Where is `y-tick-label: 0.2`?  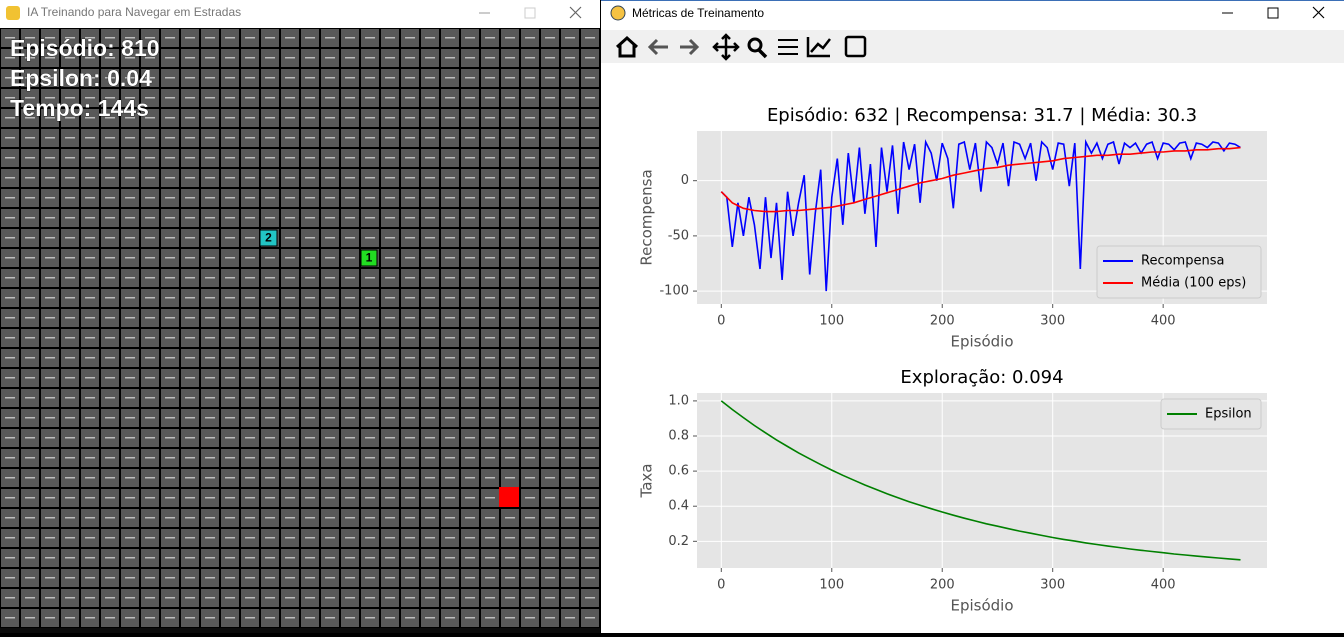
y-tick-label: 0.2 is located at coordinates (678, 541).